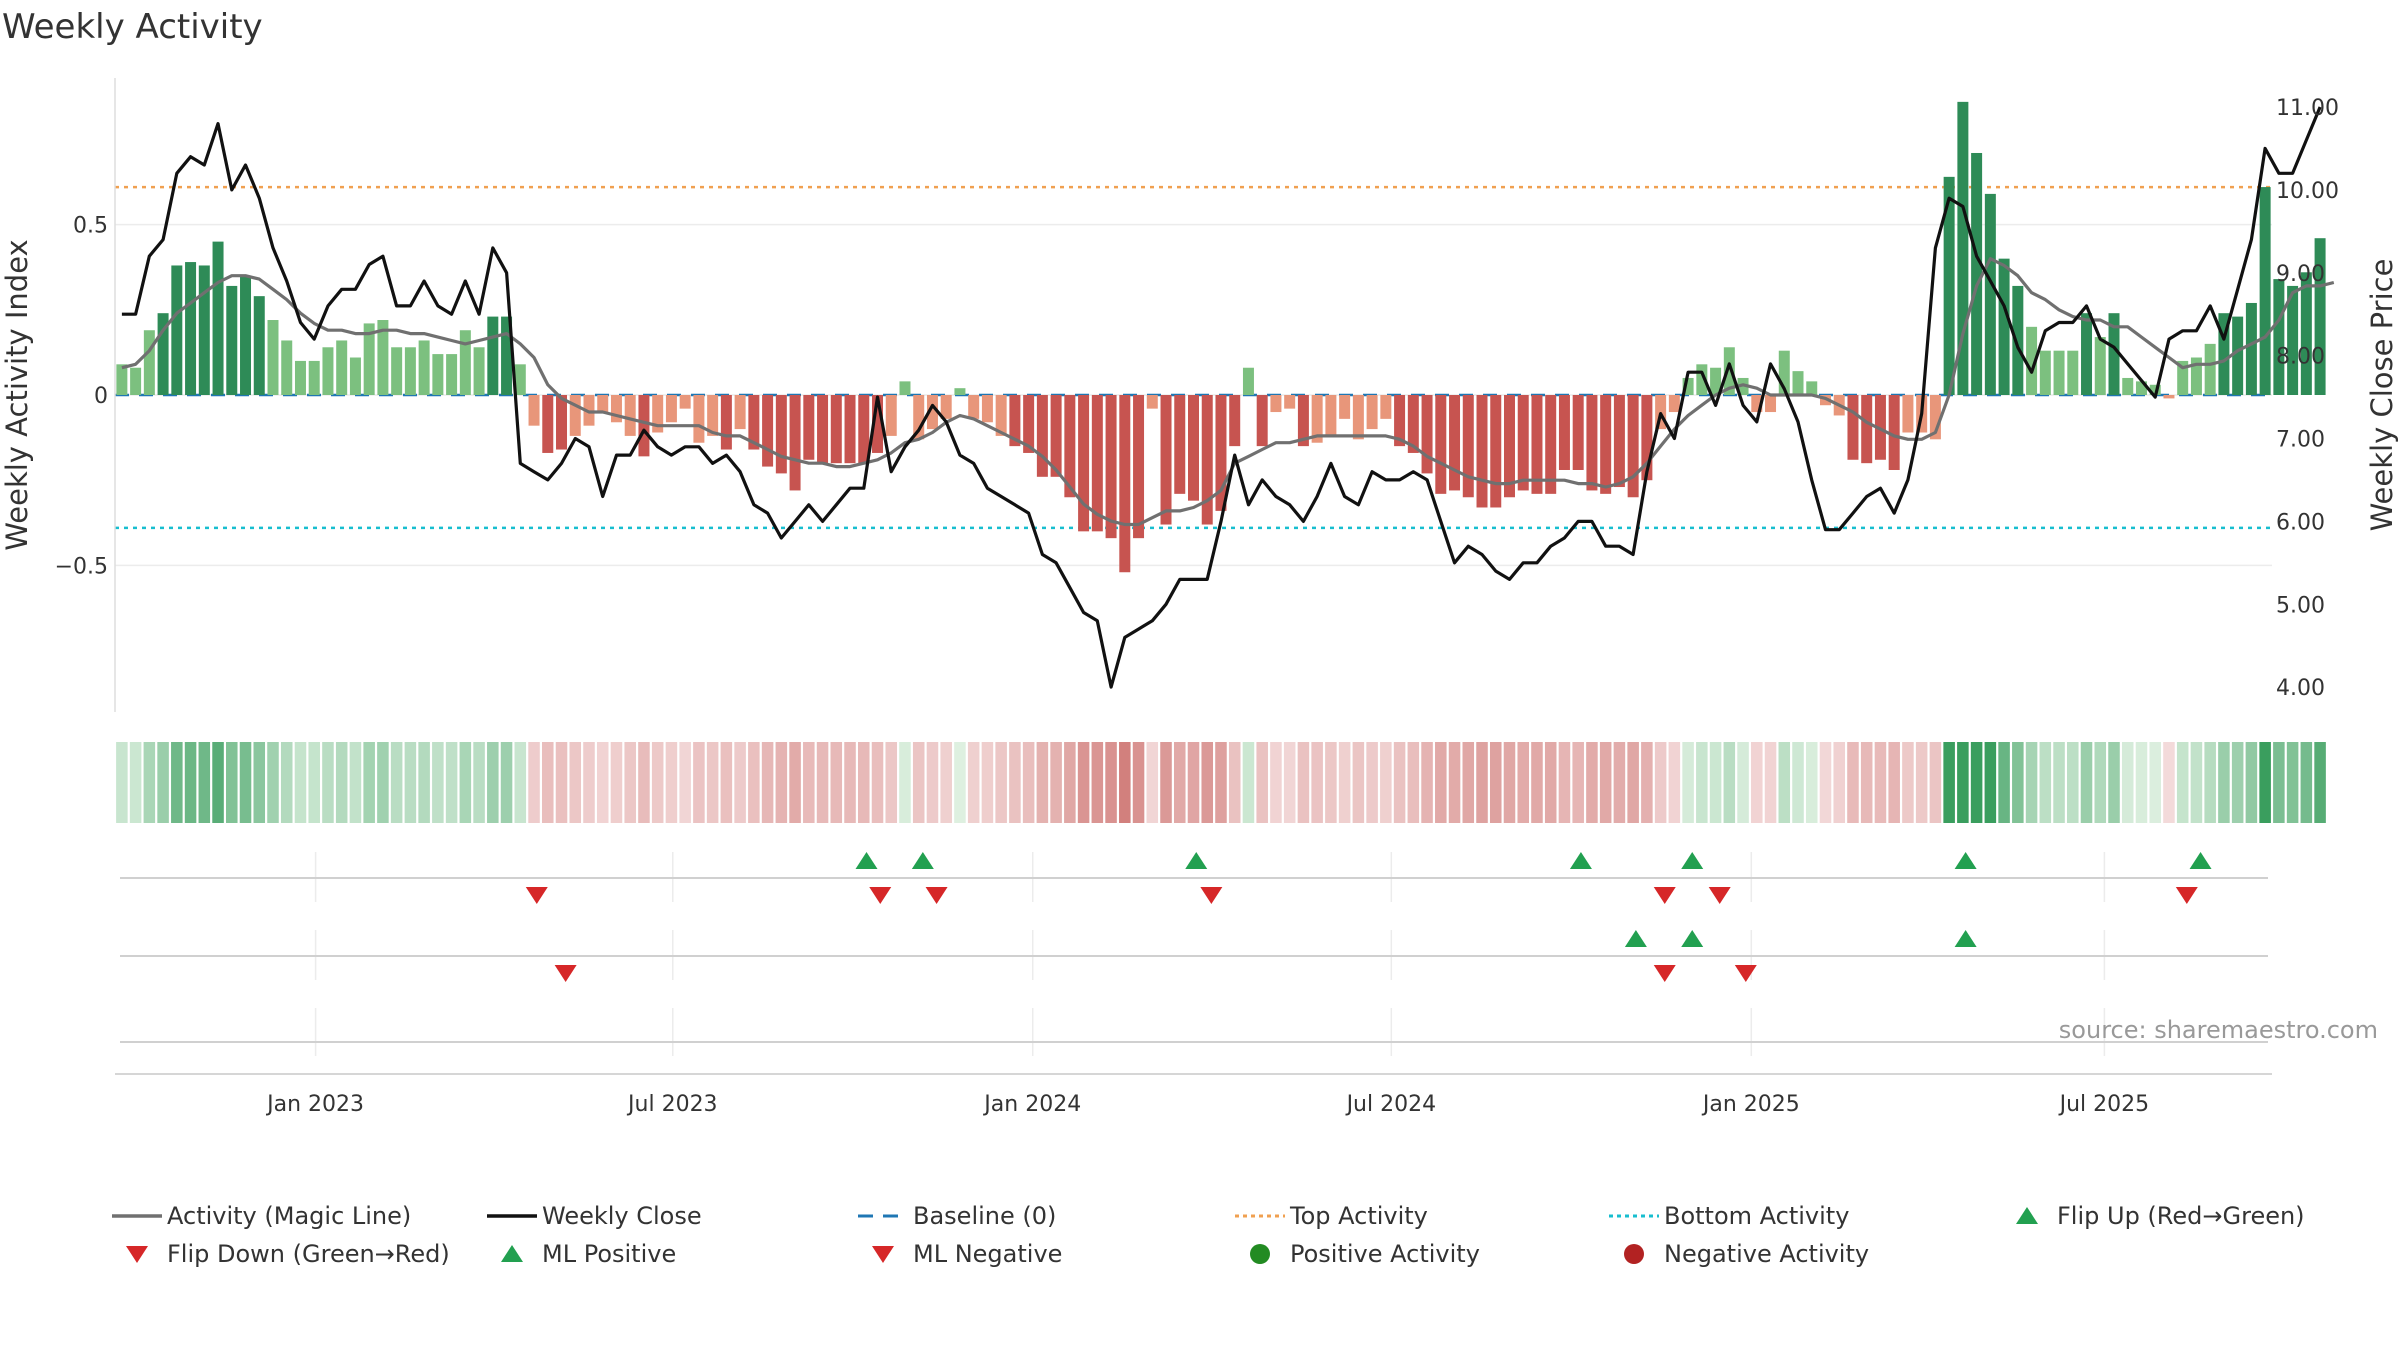  I want to click on legend-item: ML Negative, so click(967, 1254).